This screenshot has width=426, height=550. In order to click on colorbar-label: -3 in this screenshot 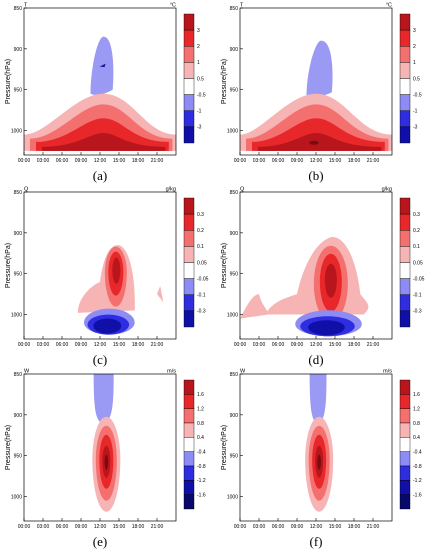, I will do `click(415, 128)`.